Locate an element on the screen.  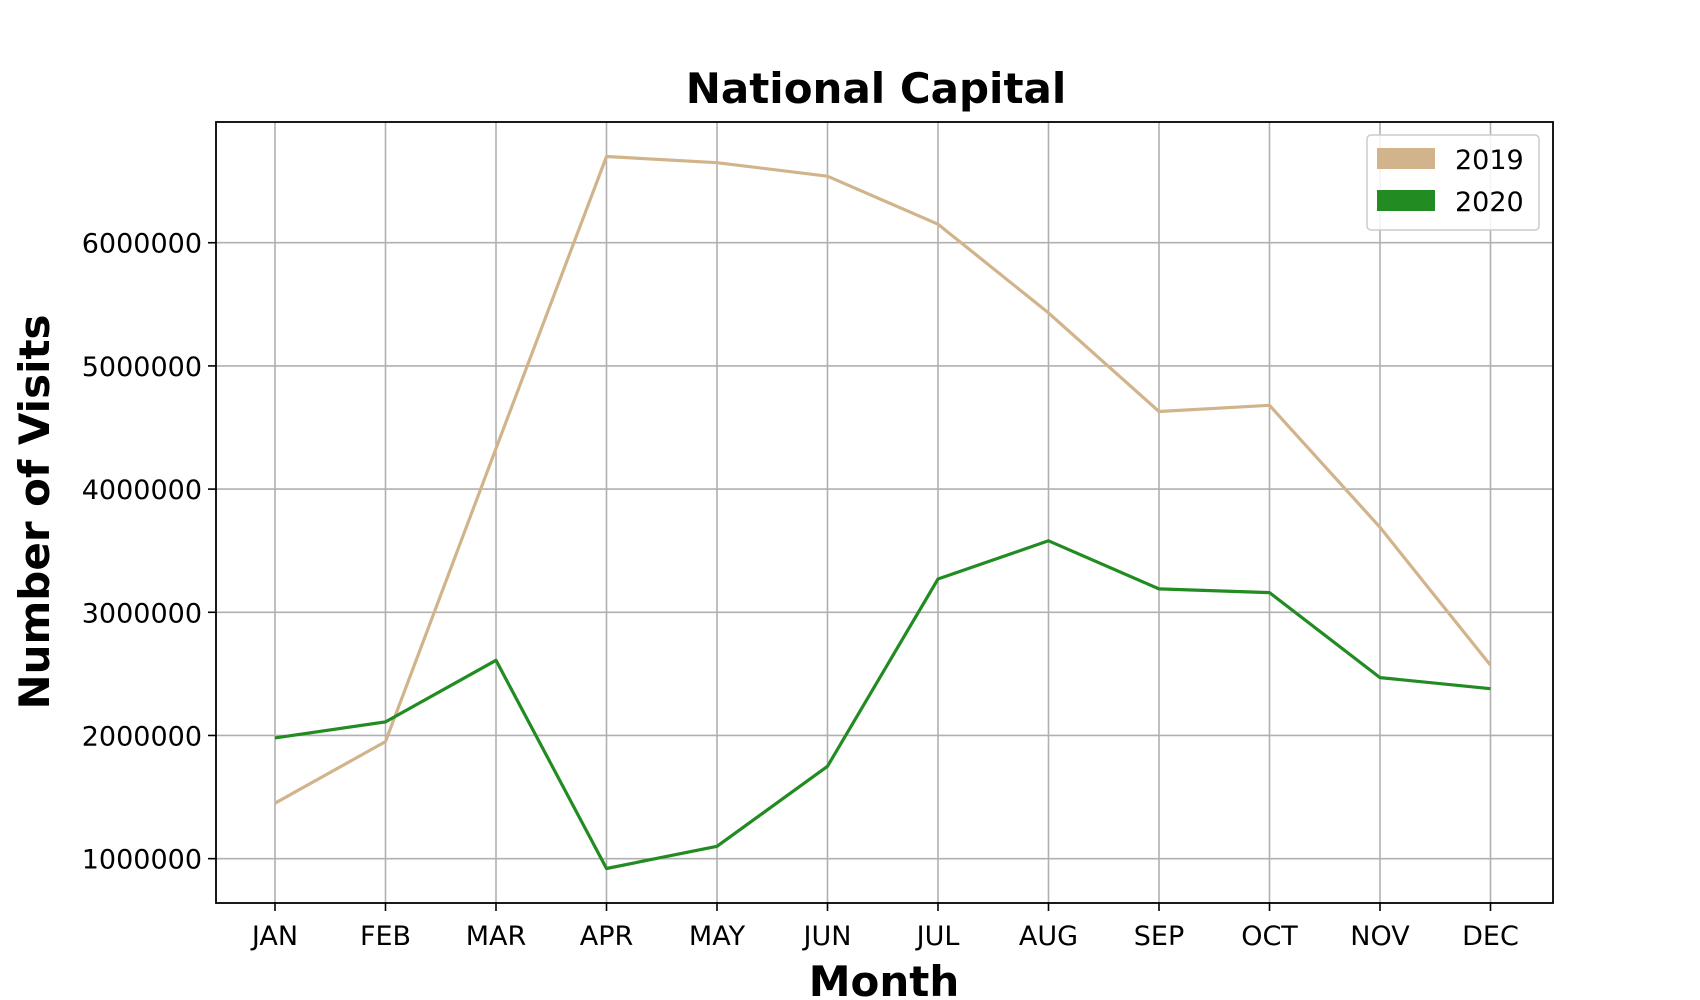
x-tick-label: JAN is located at coordinates (274, 936).